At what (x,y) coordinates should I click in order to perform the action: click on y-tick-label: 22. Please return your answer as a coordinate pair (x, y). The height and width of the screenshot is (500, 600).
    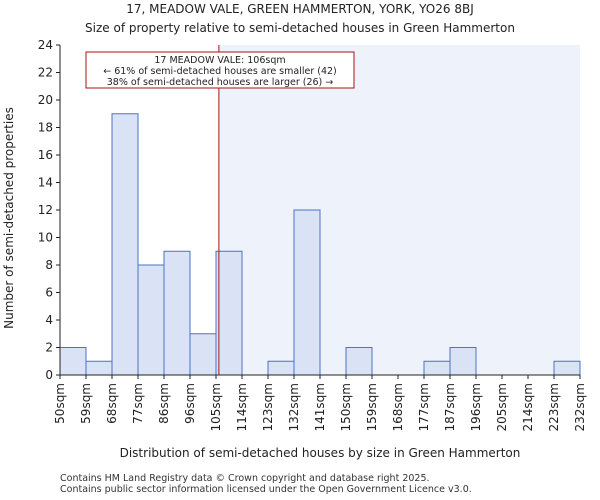
    Looking at the image, I should click on (45, 73).